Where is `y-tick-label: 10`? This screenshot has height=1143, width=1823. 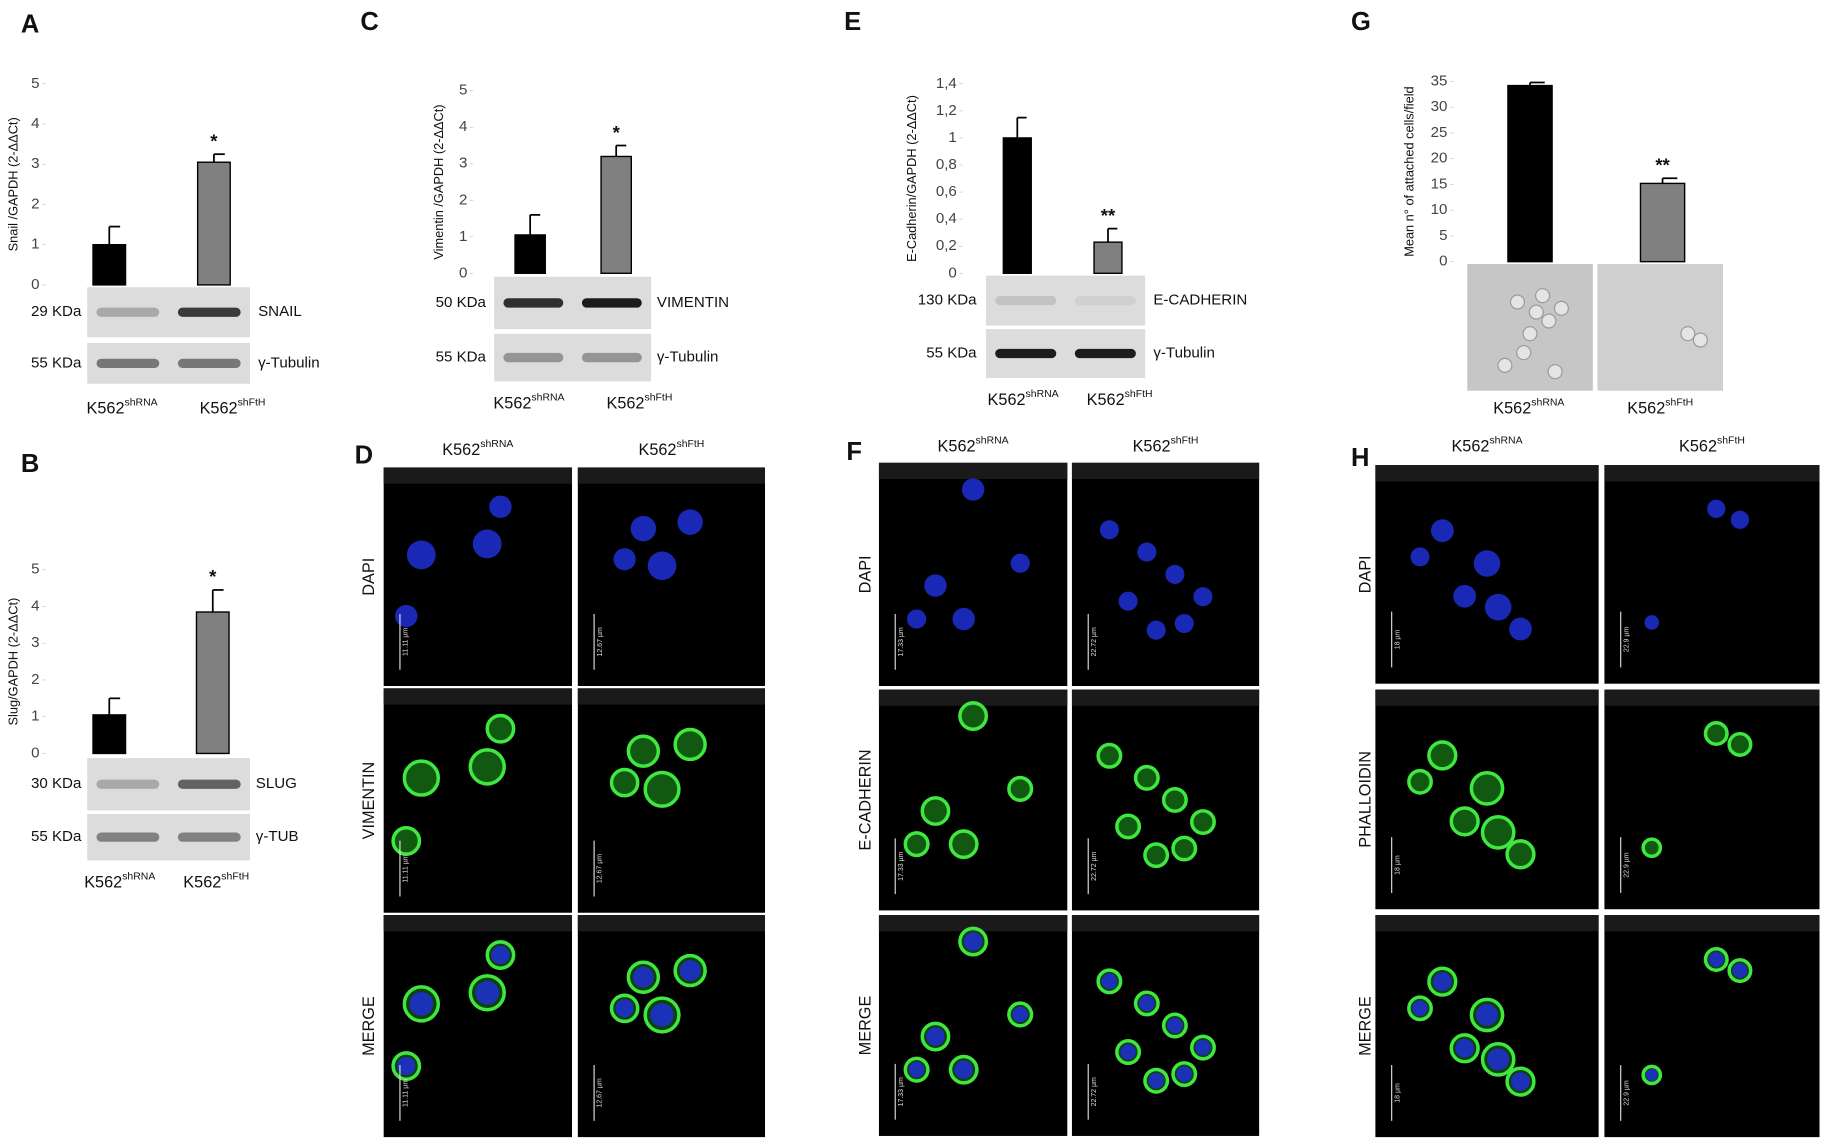
y-tick-label: 10 is located at coordinates (1439, 209).